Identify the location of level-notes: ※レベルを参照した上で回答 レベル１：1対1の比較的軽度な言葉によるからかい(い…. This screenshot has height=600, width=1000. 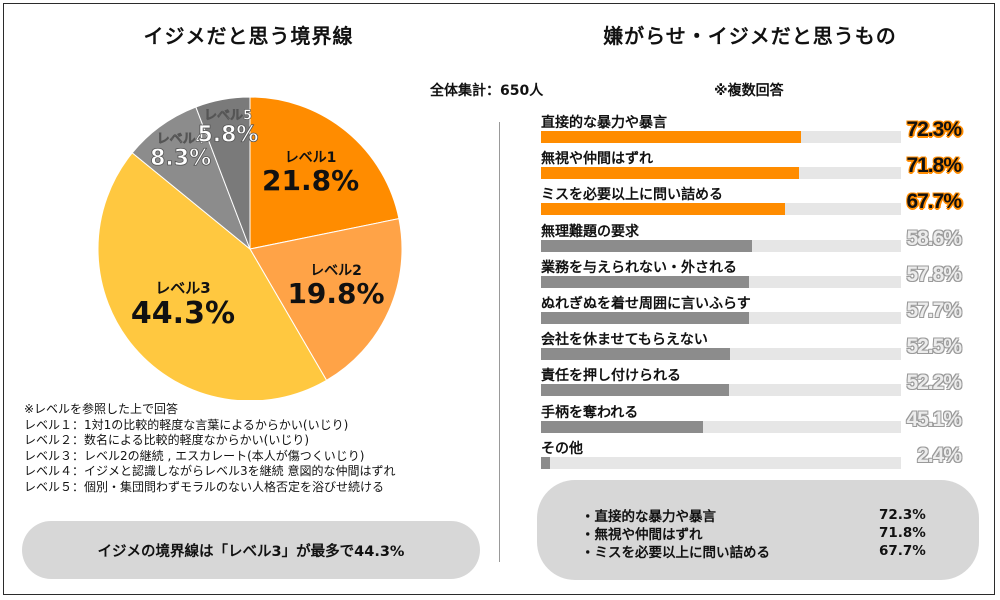
(209, 448).